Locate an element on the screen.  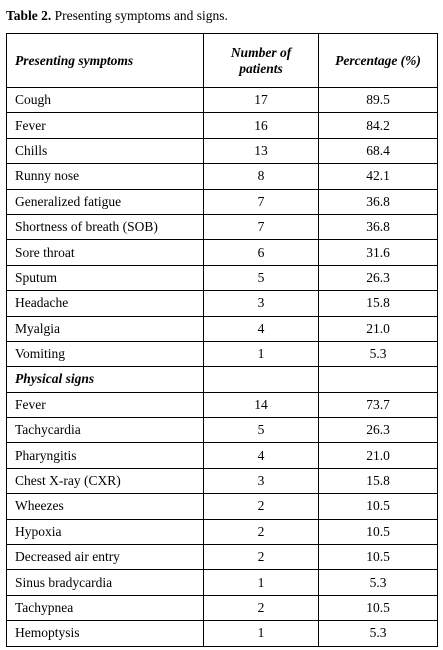
percentage: 68.4 is located at coordinates (378, 151).